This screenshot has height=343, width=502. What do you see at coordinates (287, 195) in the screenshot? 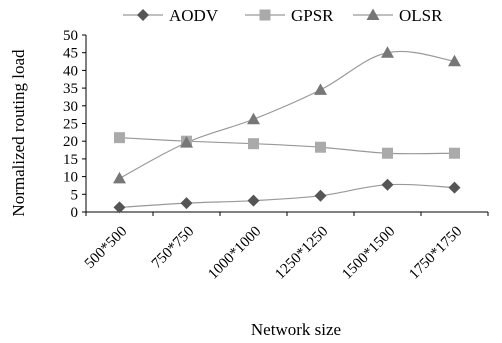
I see `aodv-series-line` at bounding box center [287, 195].